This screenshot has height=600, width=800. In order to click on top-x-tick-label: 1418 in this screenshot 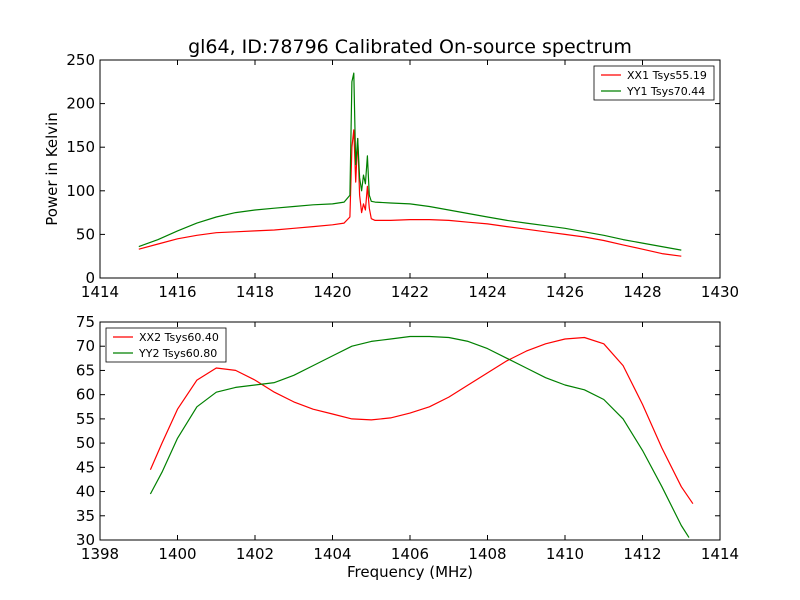, I will do `click(255, 292)`.